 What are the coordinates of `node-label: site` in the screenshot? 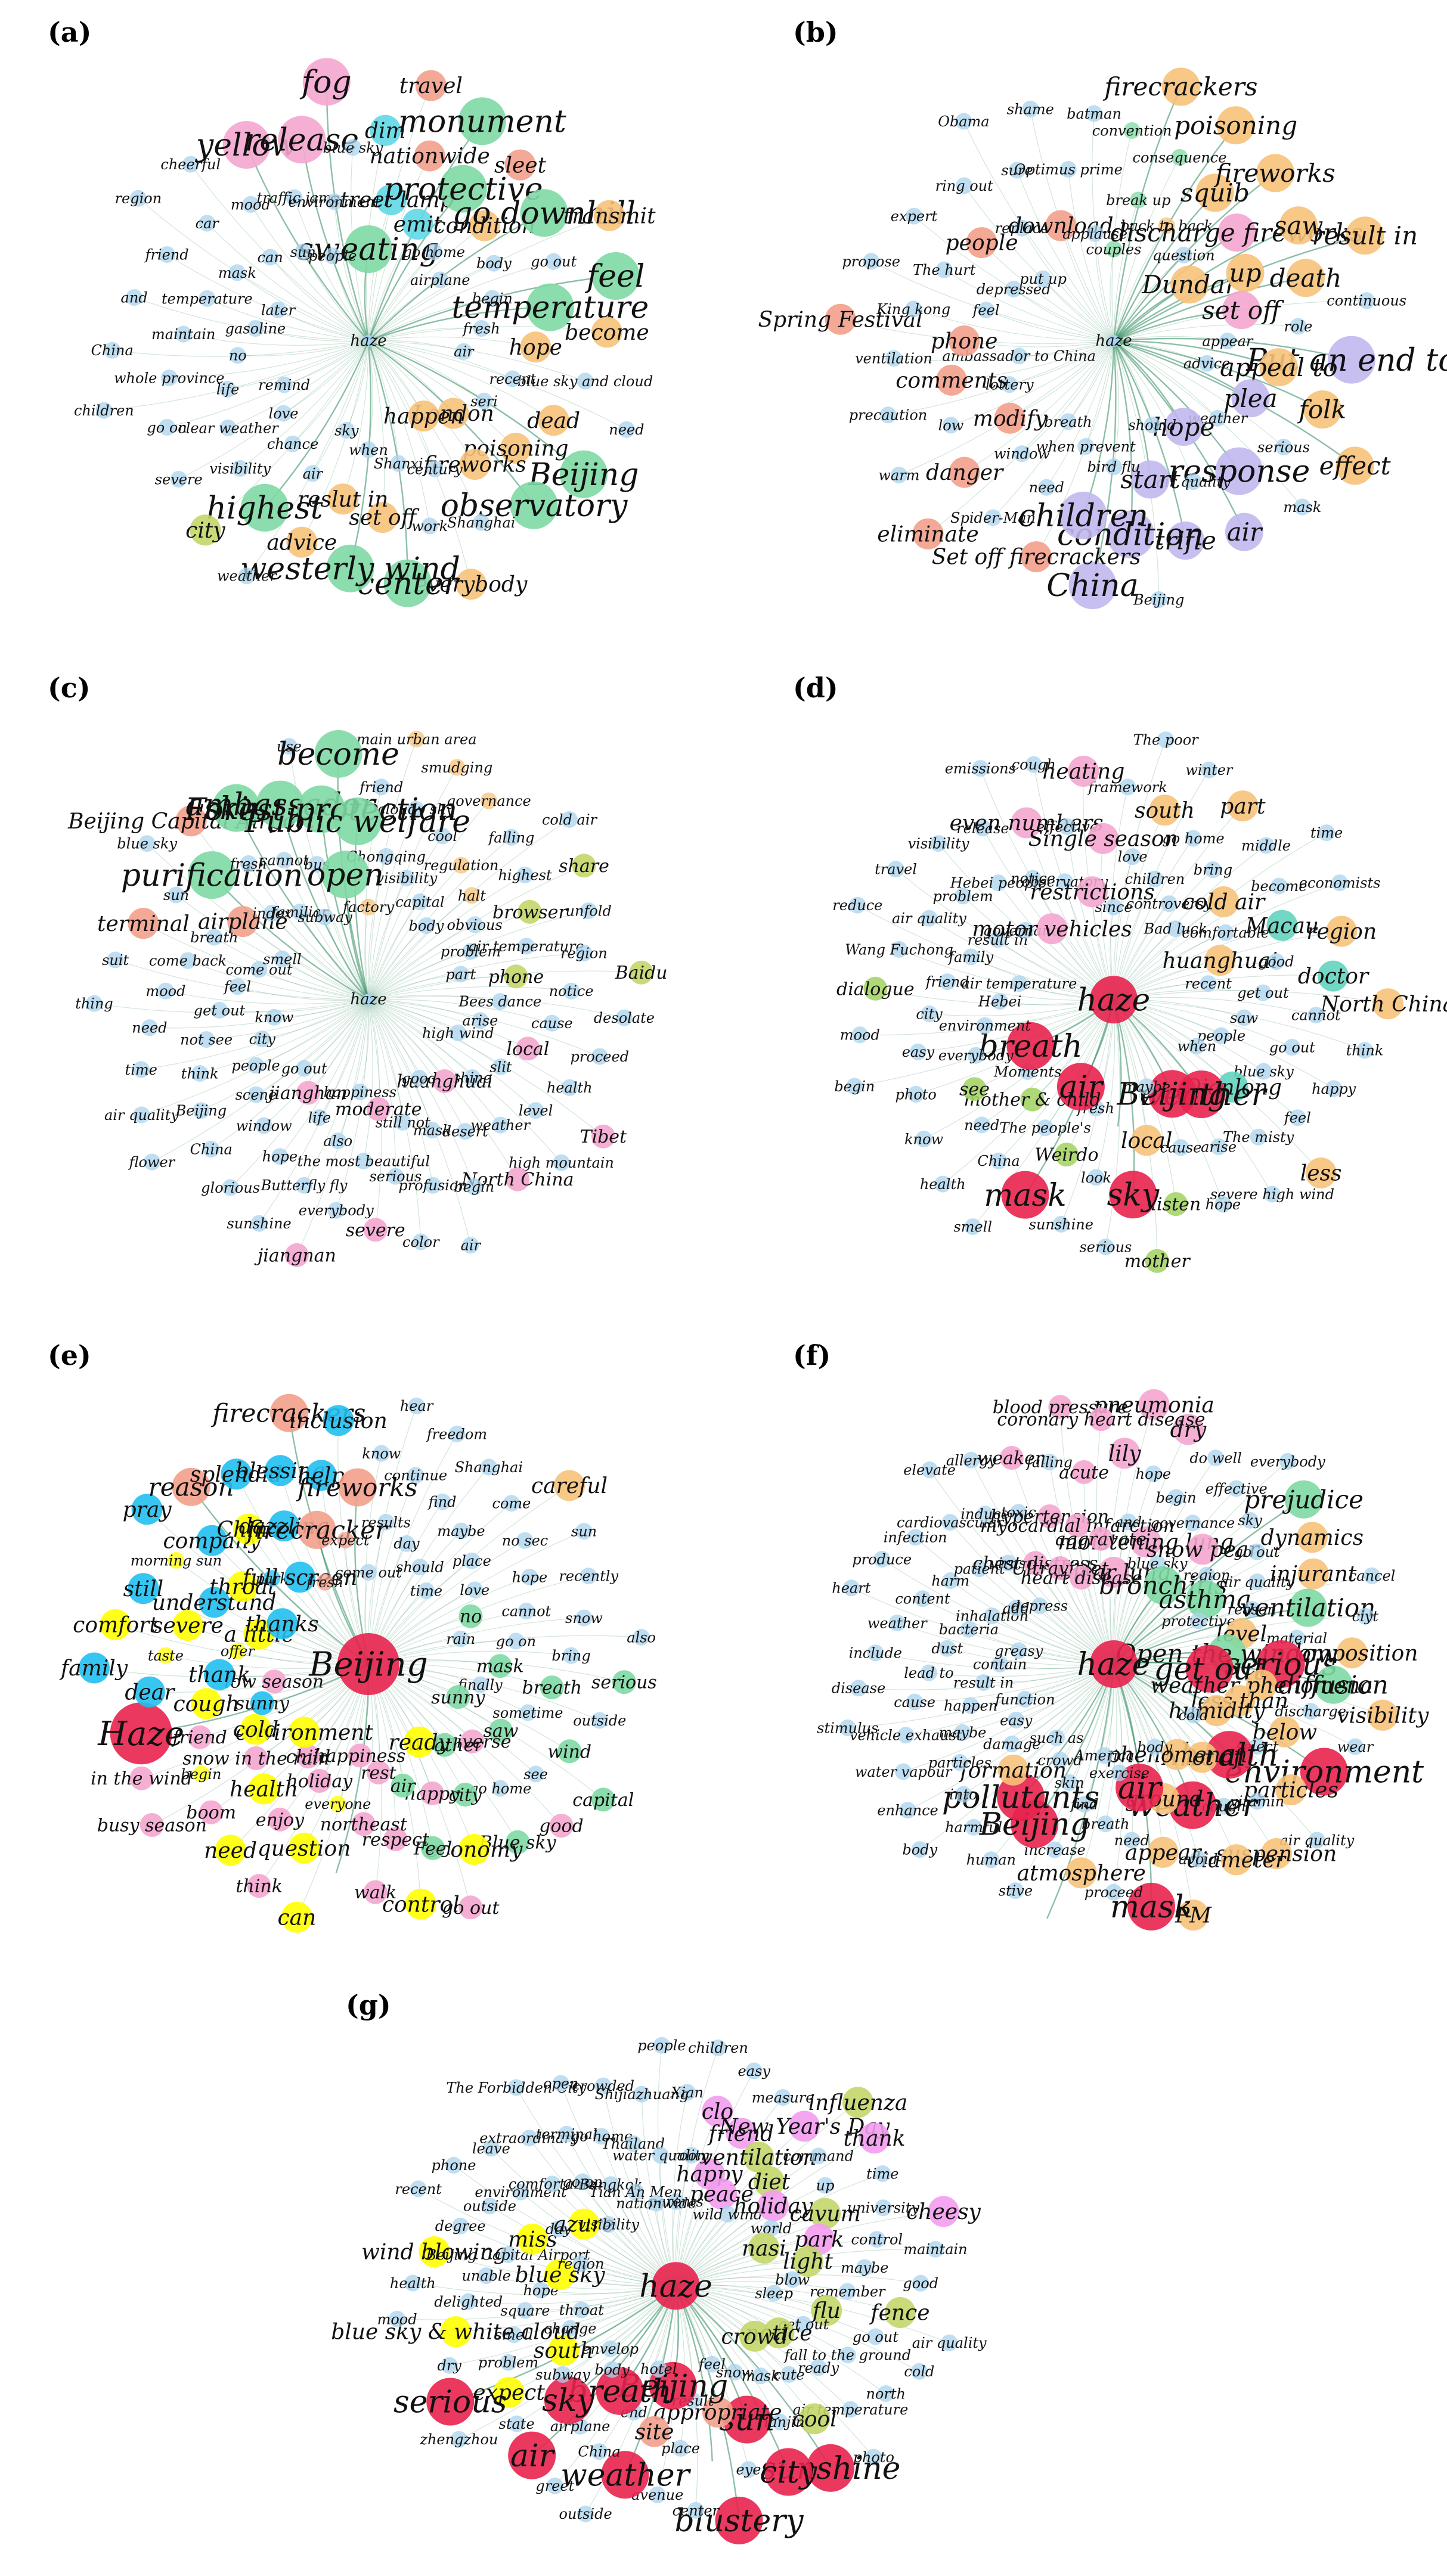 It's located at (654, 2432).